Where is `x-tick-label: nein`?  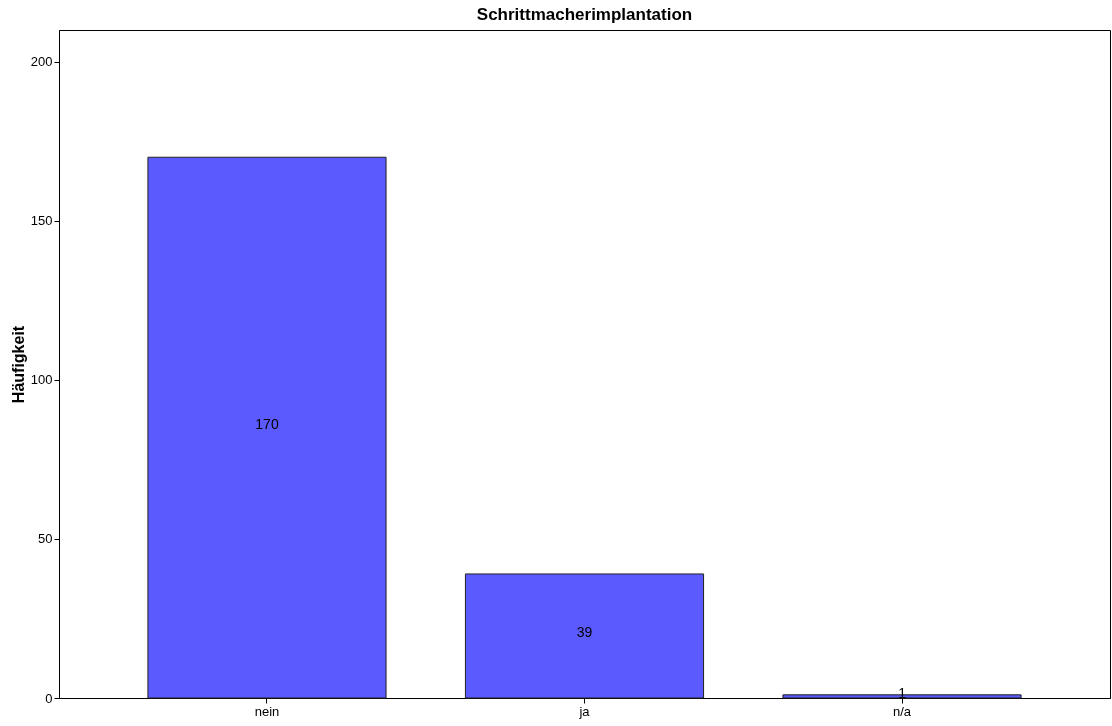
x-tick-label: nein is located at coordinates (267, 711).